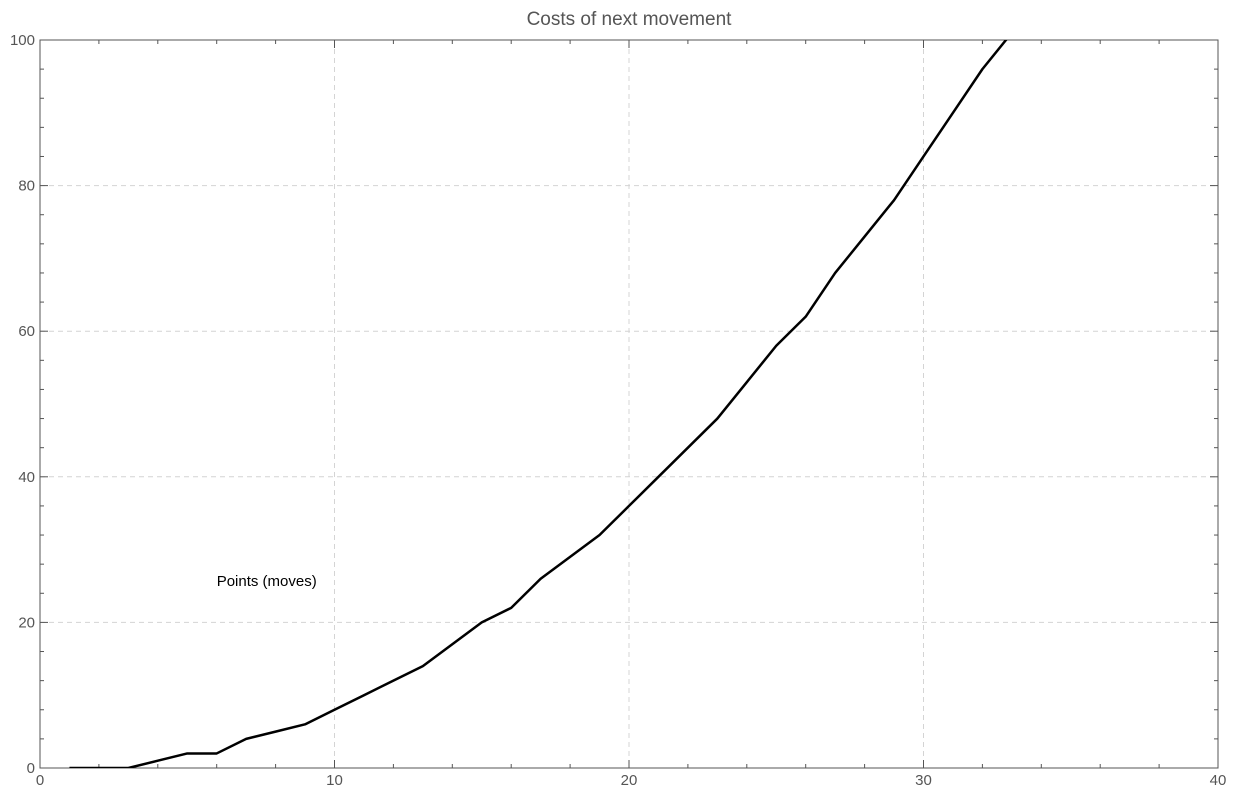  Describe the element at coordinates (31, 768) in the screenshot. I see `y-tick-label: 0` at that location.